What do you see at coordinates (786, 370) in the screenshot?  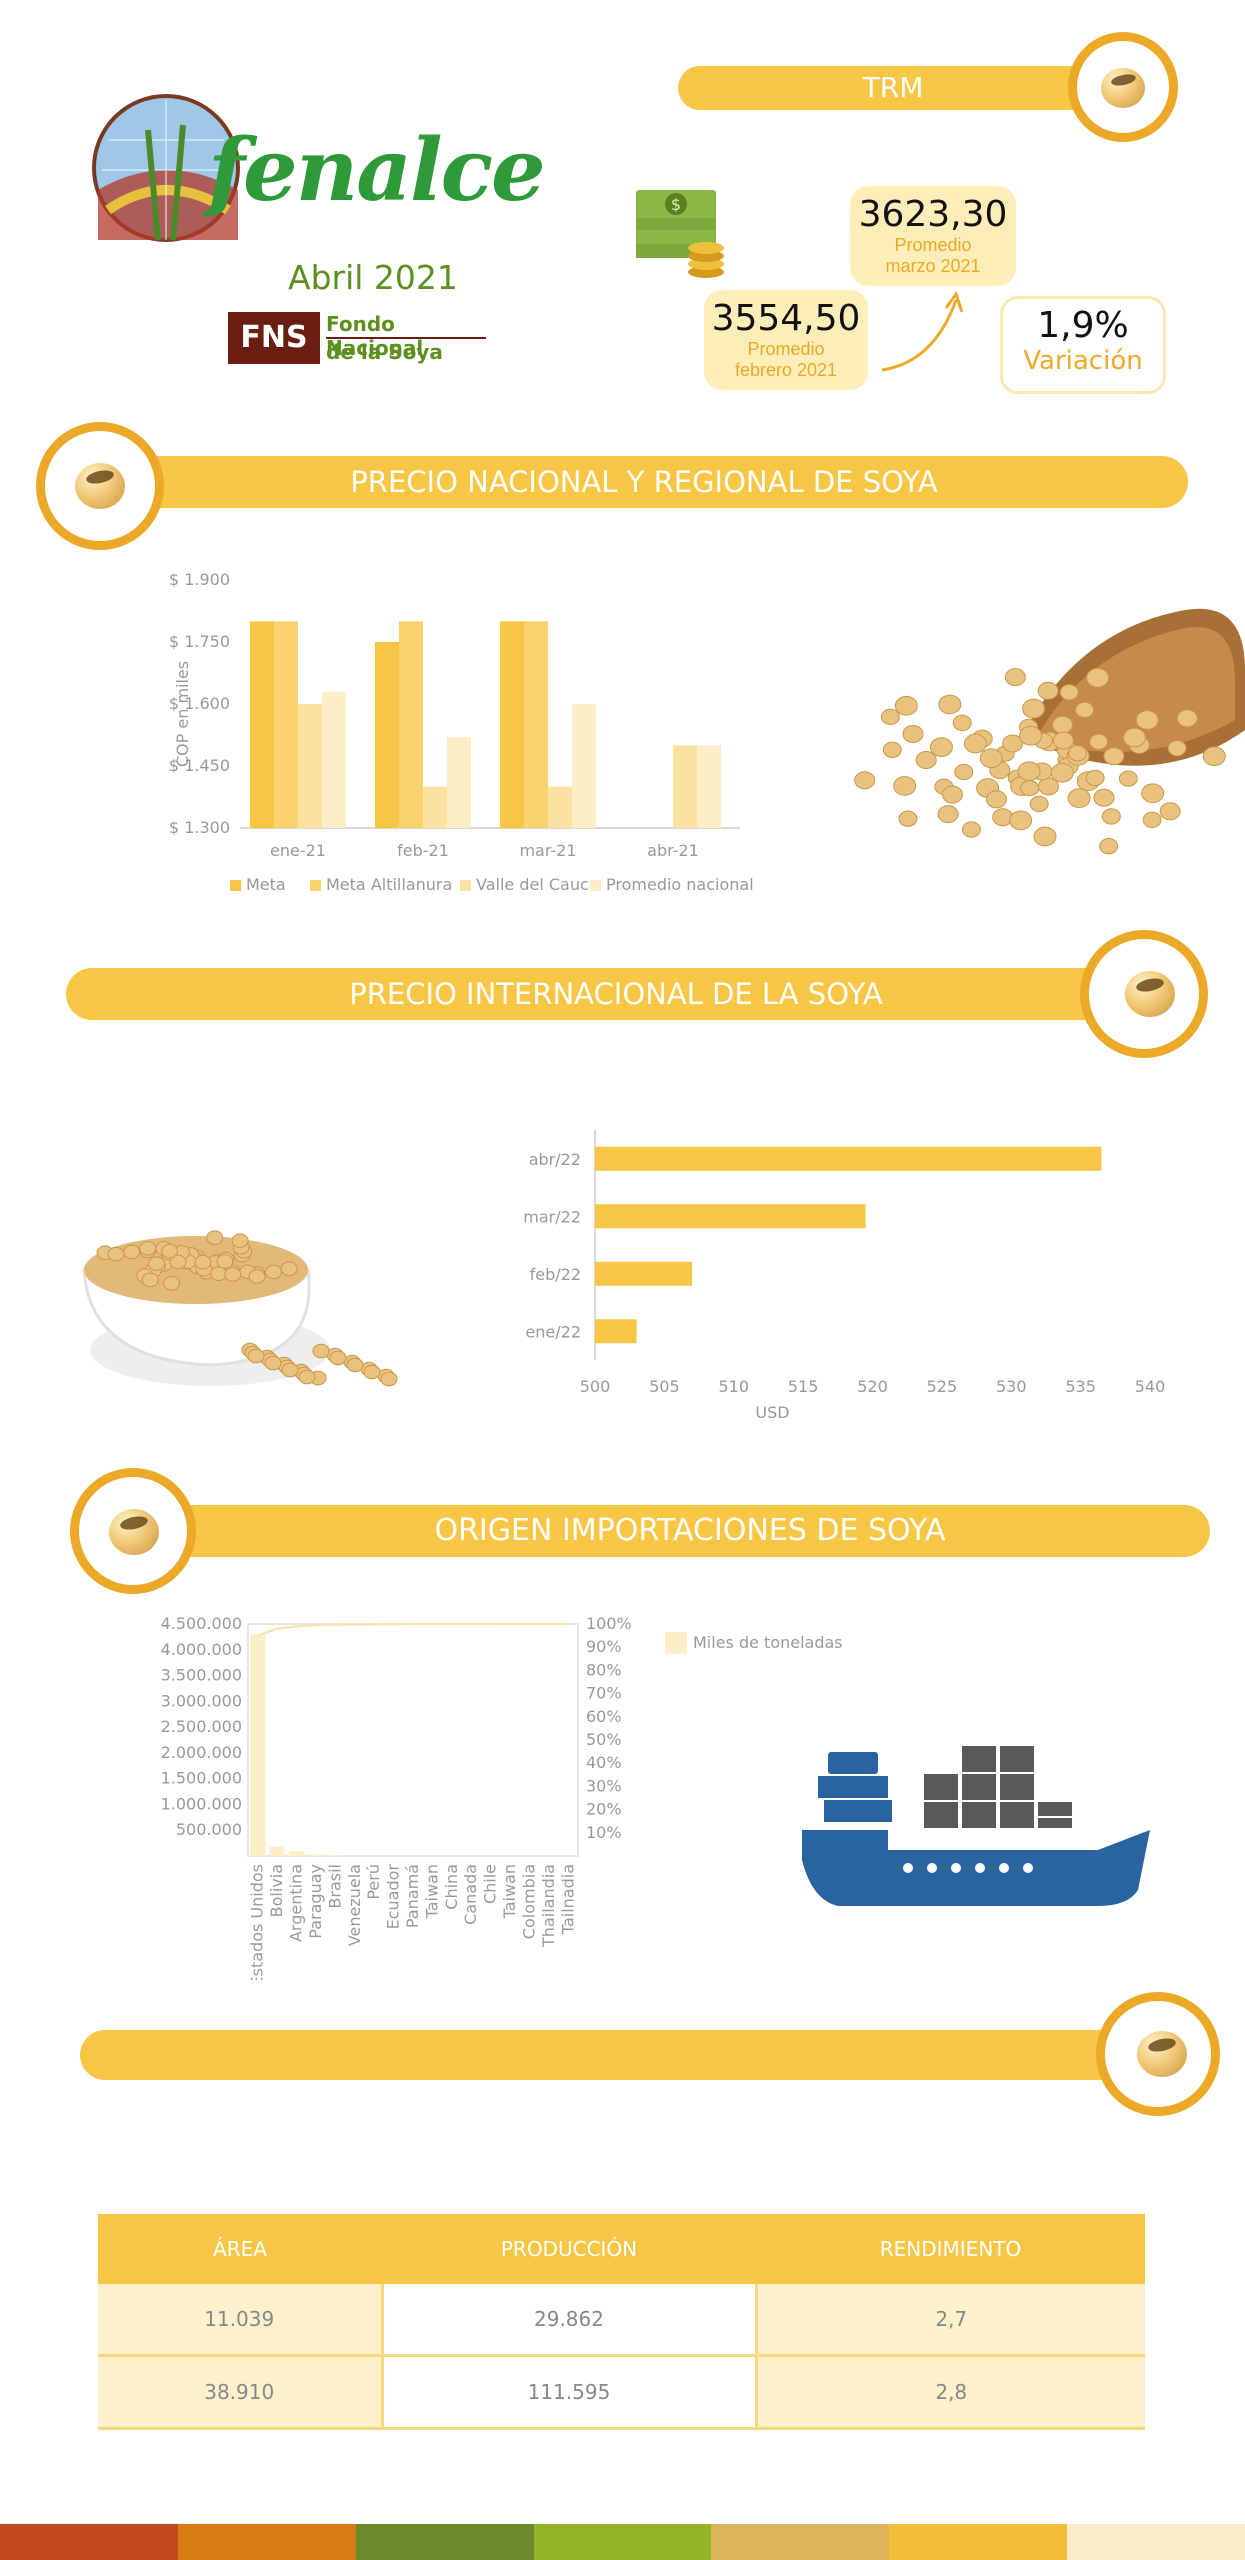 I see `trm-feb-label-2: febrero 2021` at bounding box center [786, 370].